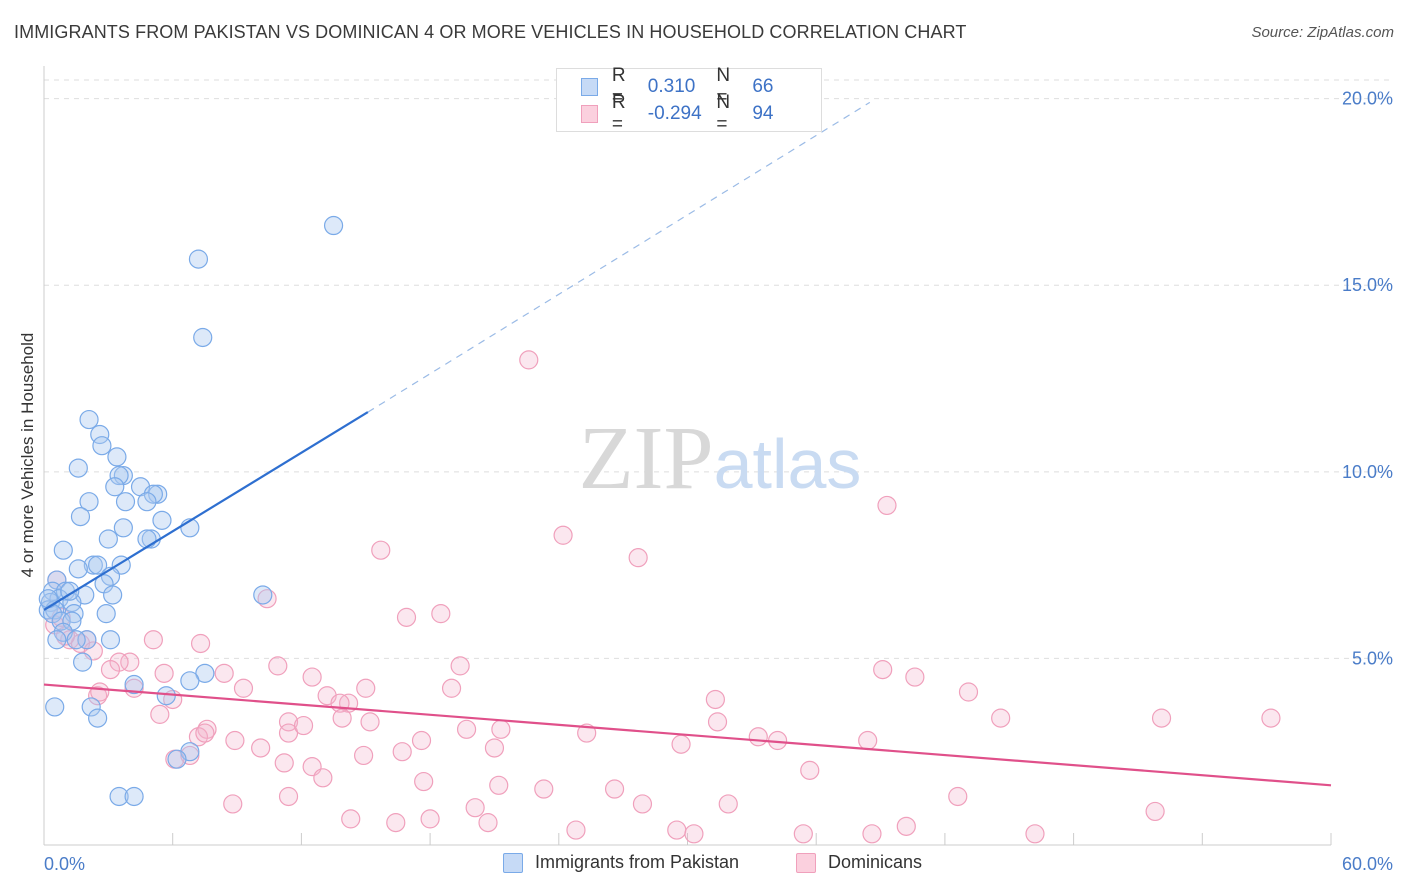 Image resolution: width=1406 pixels, height=892 pixels. I want to click on legend-item-pakistan: Immigrants from Pakistan, so click(621, 862).